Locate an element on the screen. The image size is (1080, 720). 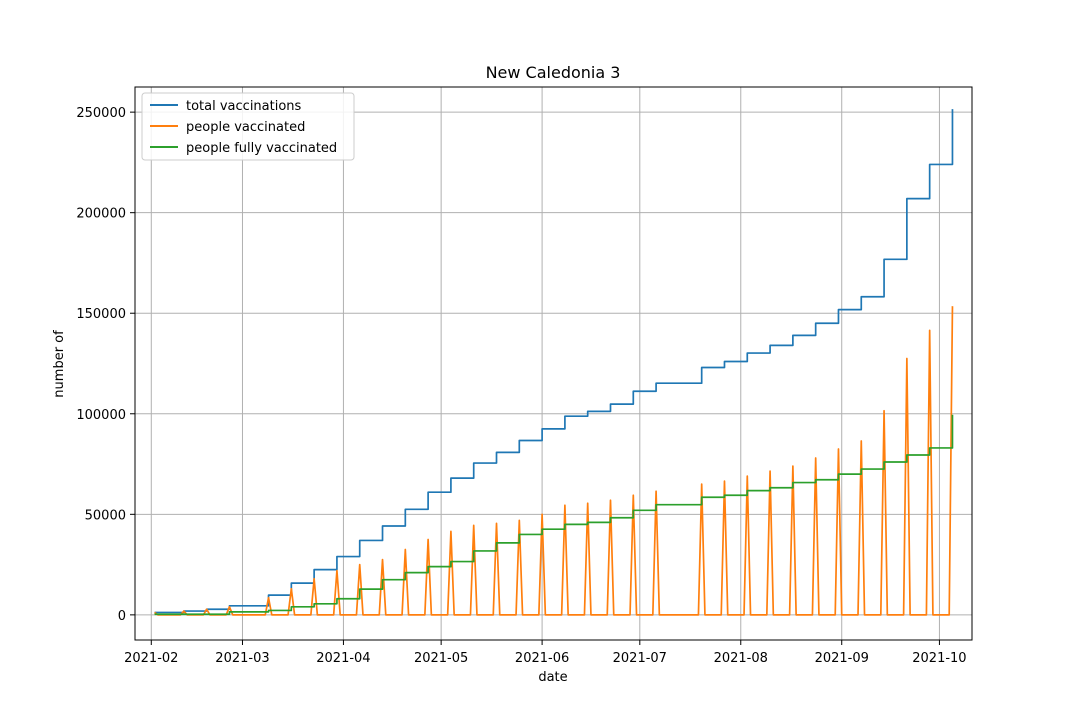
legend-label: people fully vaccinated is located at coordinates (261, 148).